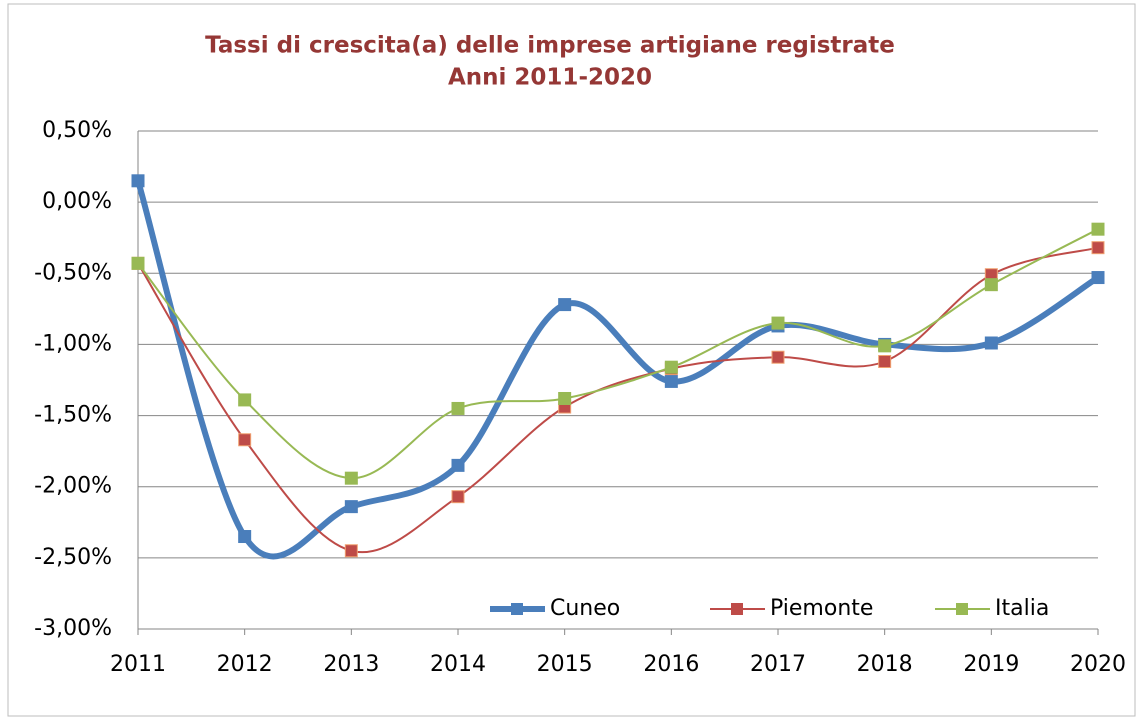 The width and height of the screenshot is (1136, 717). What do you see at coordinates (138, 664) in the screenshot?
I see `x-tick-label: 2011` at bounding box center [138, 664].